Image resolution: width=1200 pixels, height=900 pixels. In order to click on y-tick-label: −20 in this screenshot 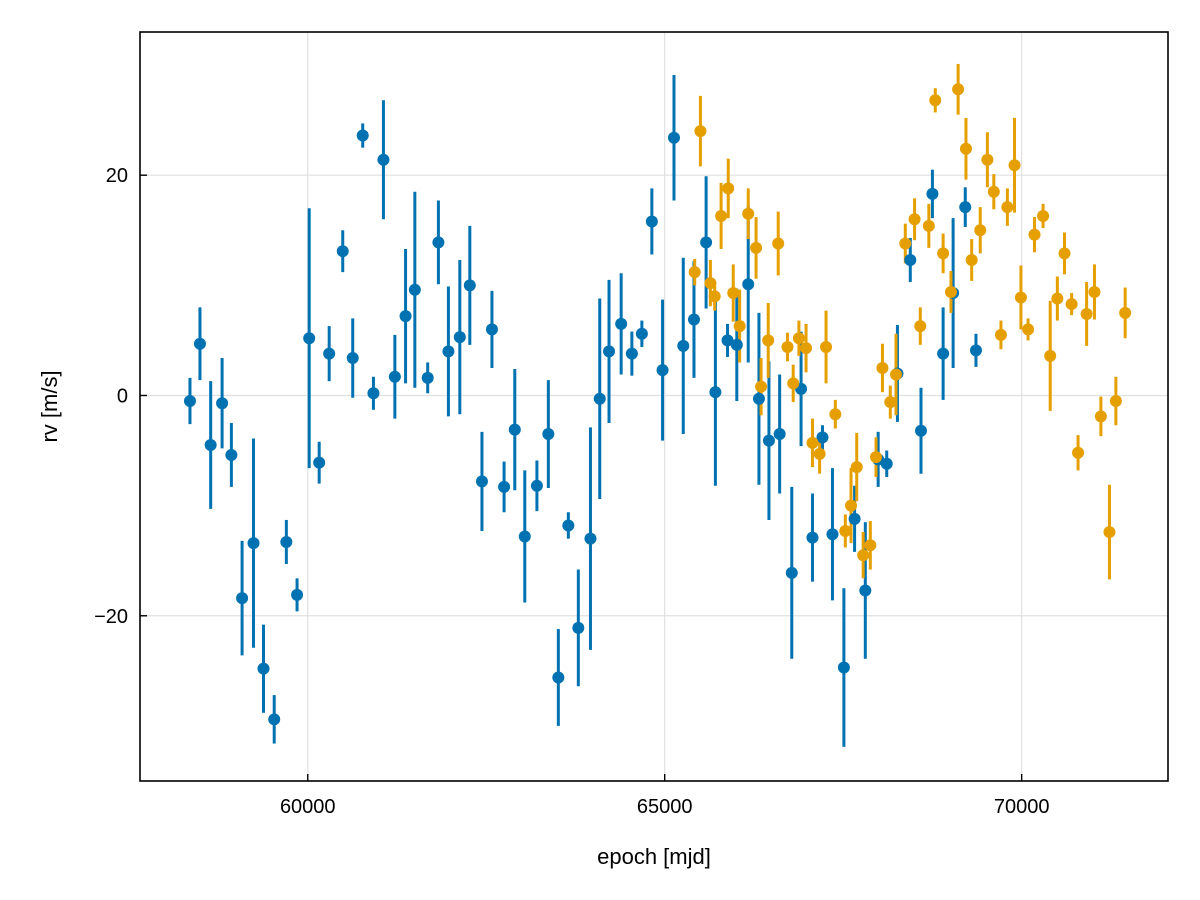, I will do `click(111, 617)`.